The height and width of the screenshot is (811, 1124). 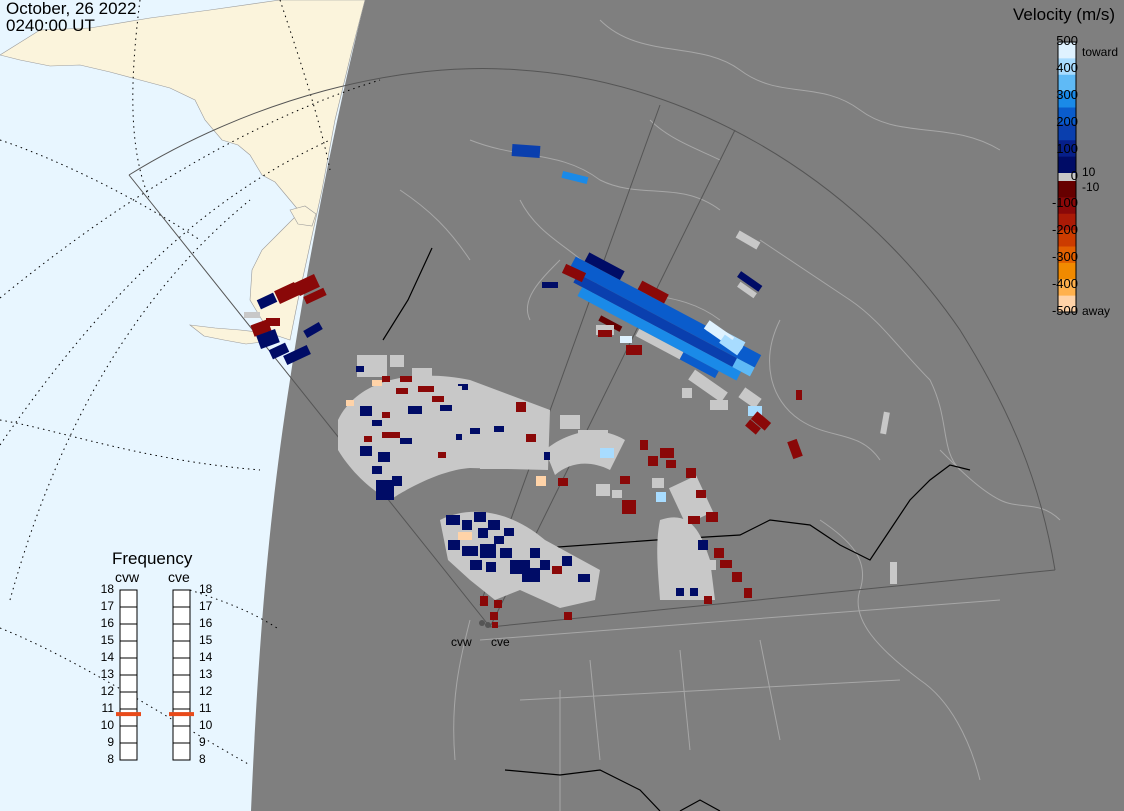 I want to click on radar-label-cvw: cvw, so click(x=461, y=642).